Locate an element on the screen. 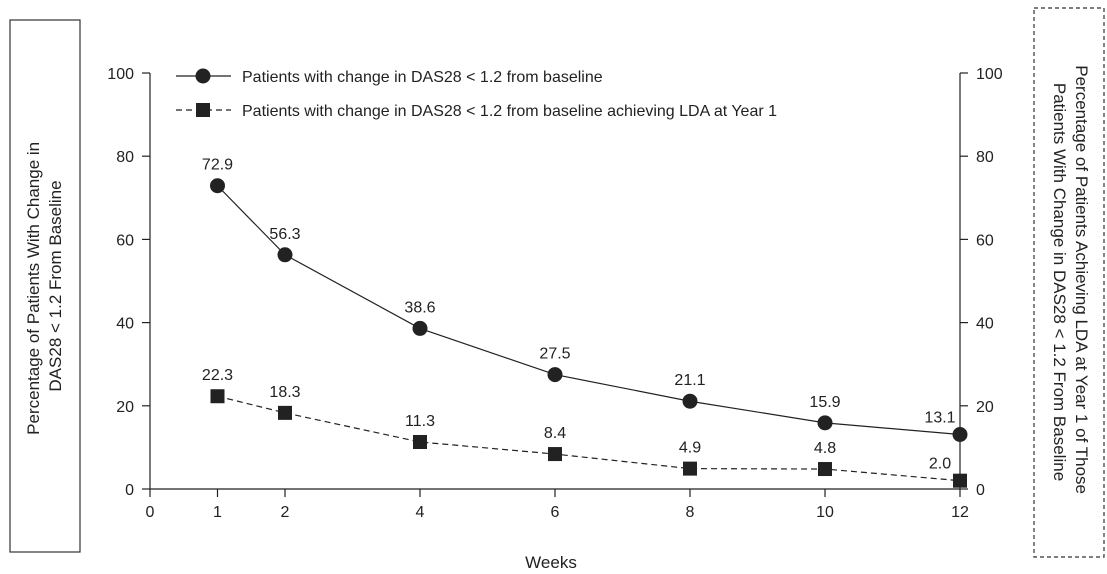 The image size is (1107, 574). x-tick-label-5: 8 is located at coordinates (690, 512).